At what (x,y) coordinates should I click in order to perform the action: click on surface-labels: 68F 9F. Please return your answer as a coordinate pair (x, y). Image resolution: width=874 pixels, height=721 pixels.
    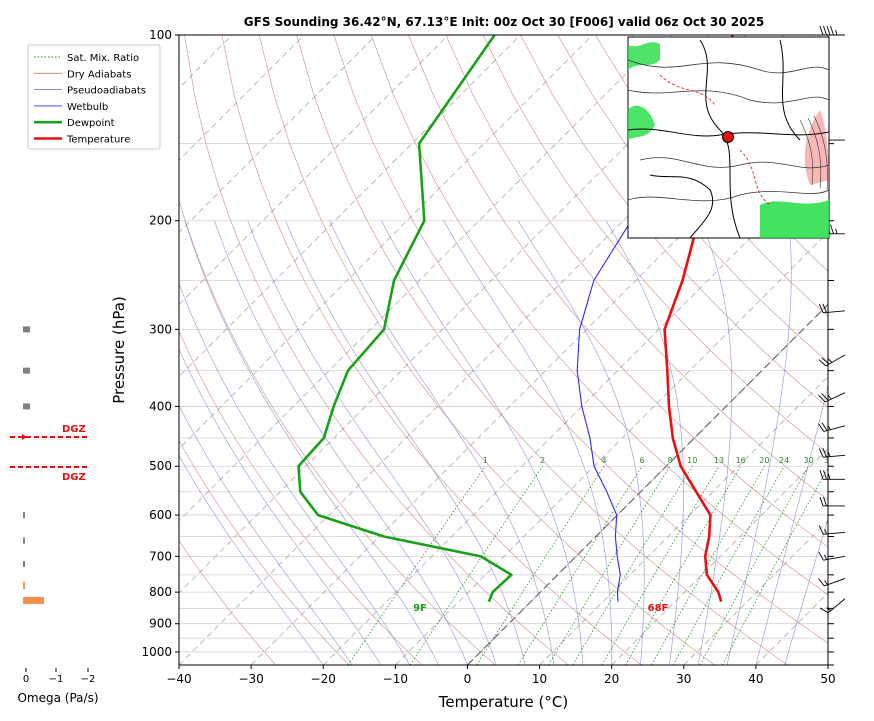
    Looking at the image, I should click on (540, 608).